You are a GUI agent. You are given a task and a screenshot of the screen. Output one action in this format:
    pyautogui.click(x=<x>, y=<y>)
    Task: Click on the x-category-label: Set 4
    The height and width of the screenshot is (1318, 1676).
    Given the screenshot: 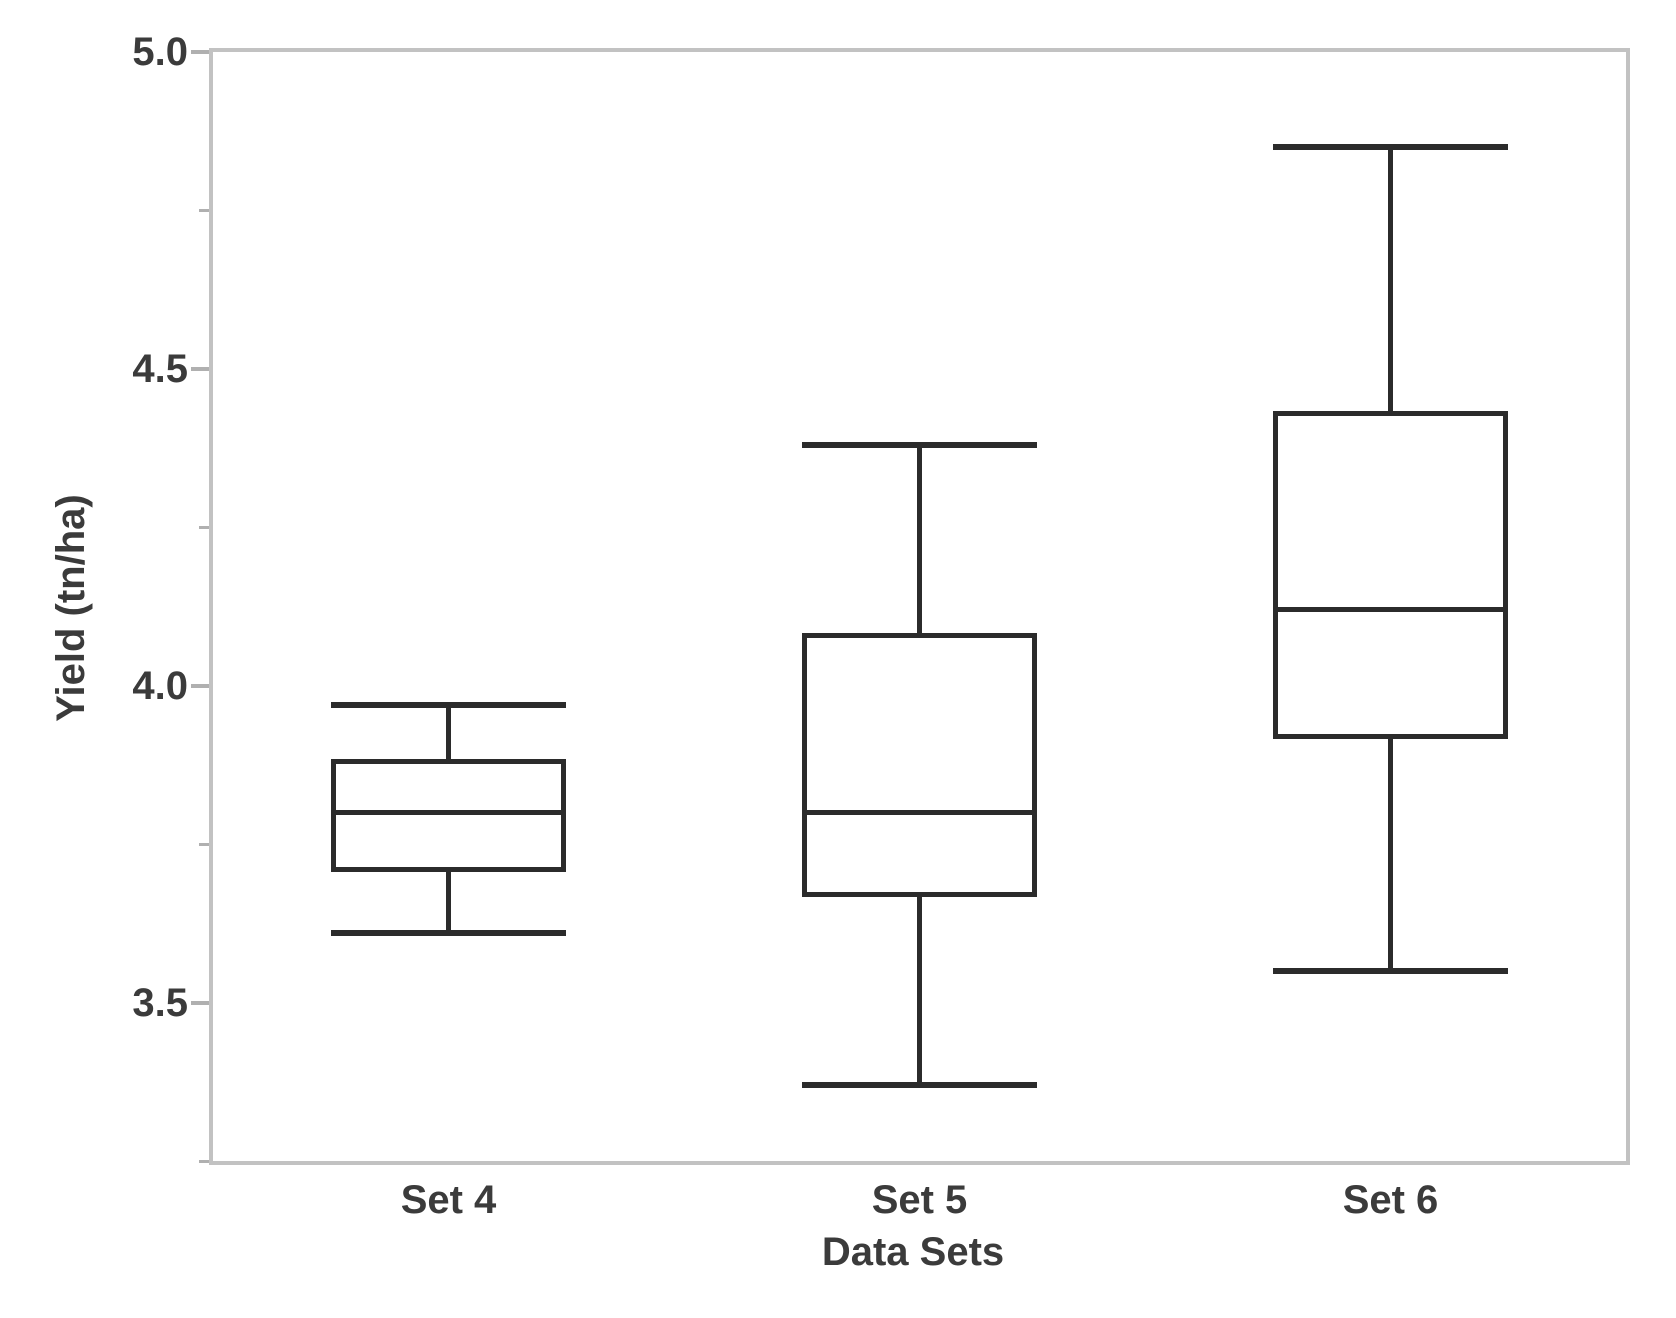 What is the action you would take?
    pyautogui.click(x=448, y=1200)
    